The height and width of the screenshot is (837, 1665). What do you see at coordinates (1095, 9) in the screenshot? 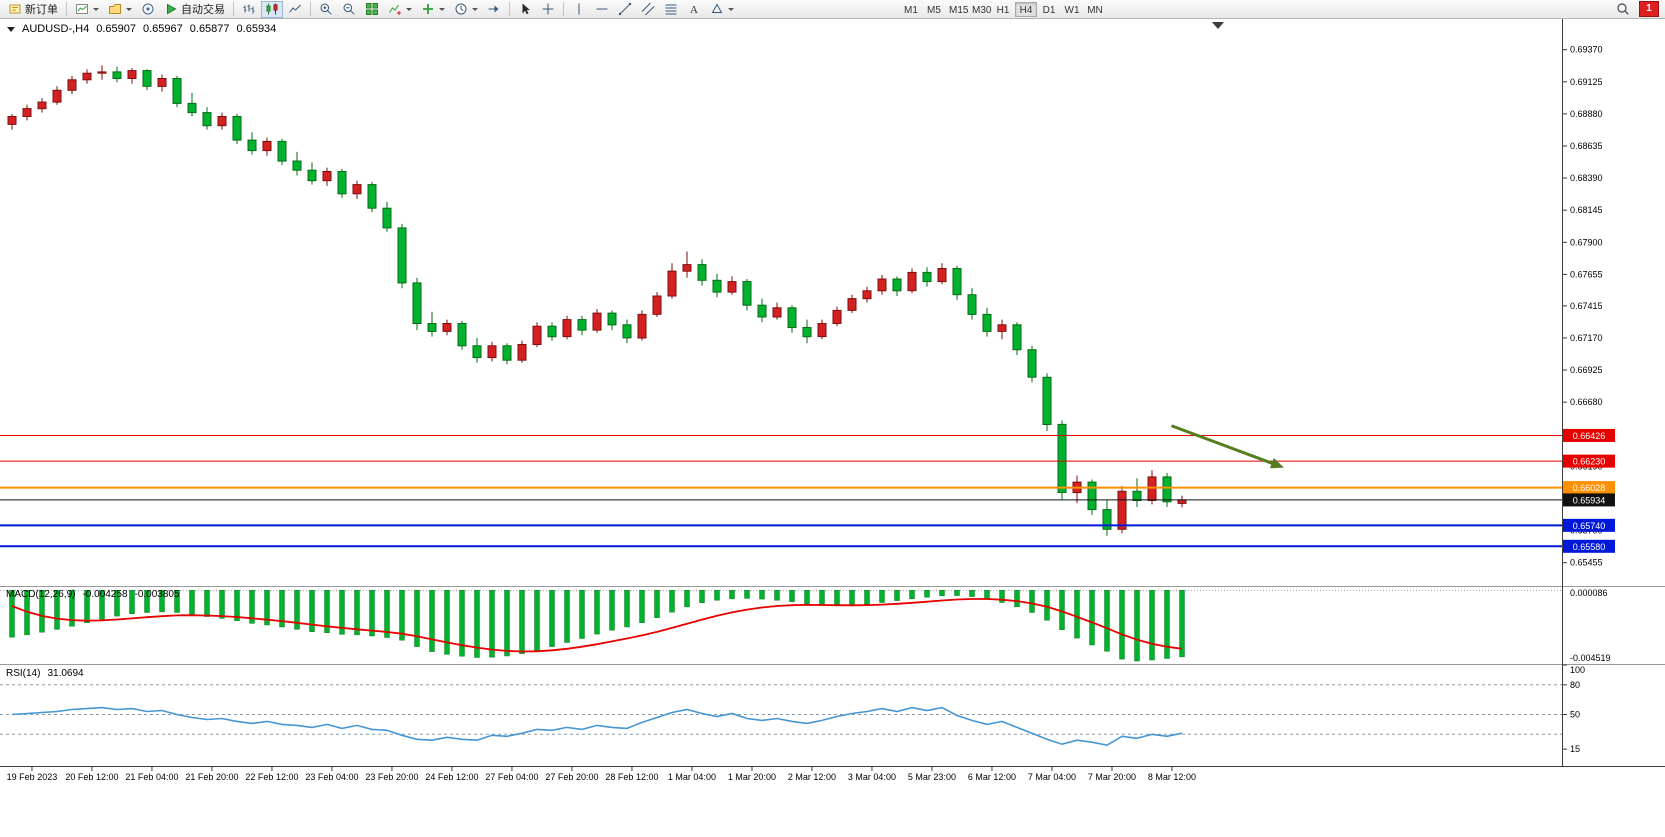
I see `timeframe-mn-button: MN` at bounding box center [1095, 9].